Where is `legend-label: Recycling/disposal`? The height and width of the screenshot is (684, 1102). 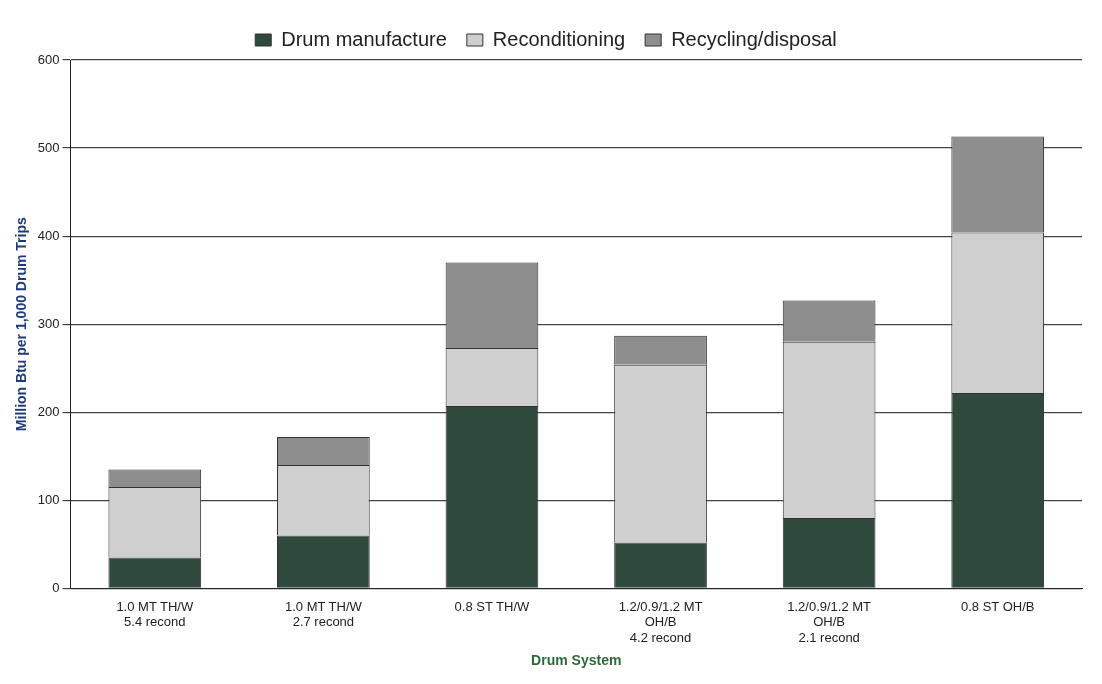
legend-label: Recycling/disposal is located at coordinates (754, 38).